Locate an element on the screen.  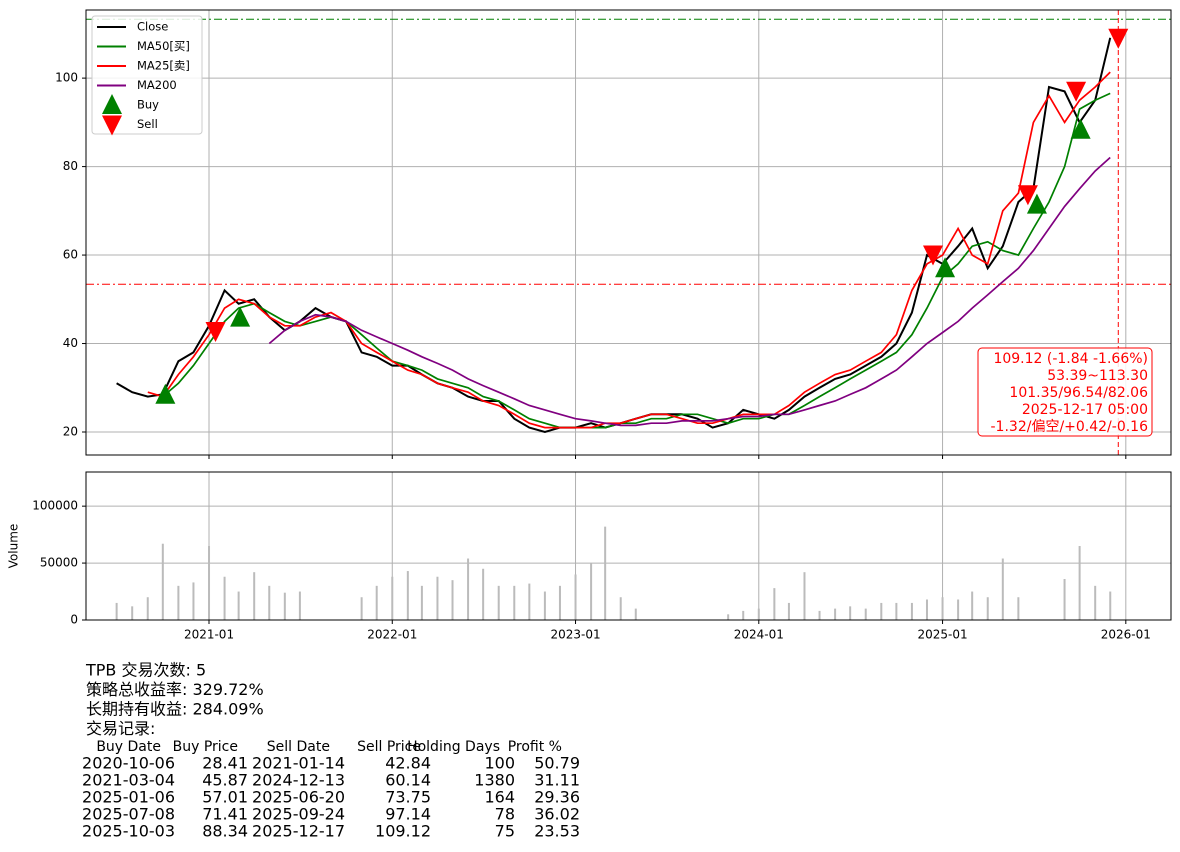
legend-label: Sell is located at coordinates (147, 124).